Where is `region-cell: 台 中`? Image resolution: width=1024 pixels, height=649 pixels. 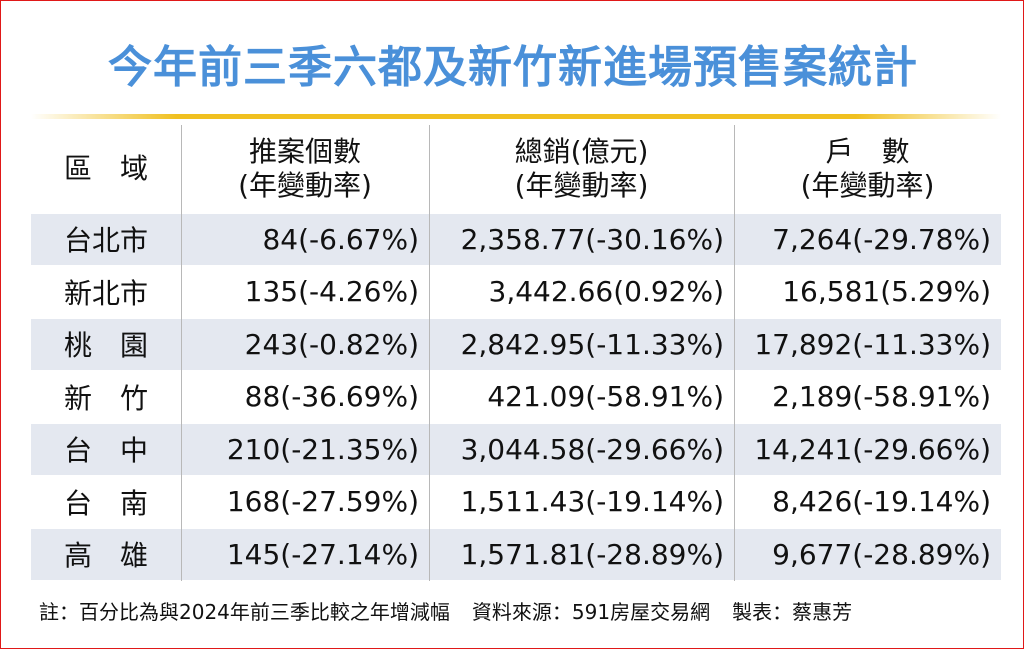 region-cell: 台 中 is located at coordinates (105, 451).